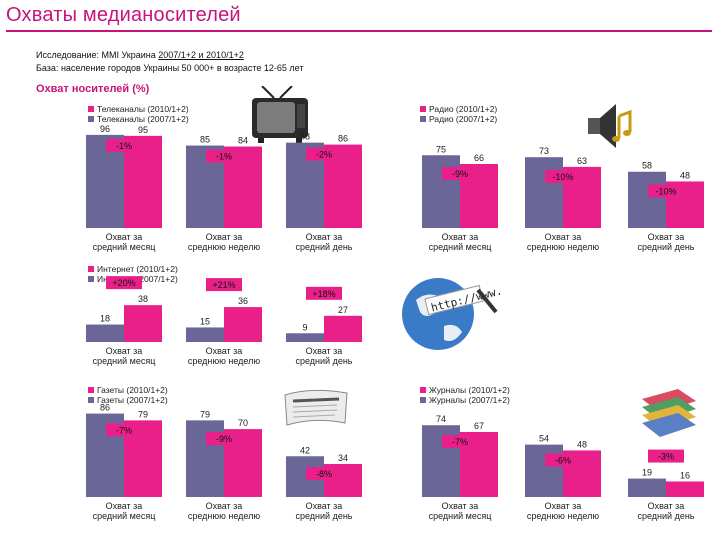 This screenshot has height=540, width=720. Describe the element at coordinates (544, 439) in the screenshot. I see `magazines-value-label: 54` at that location.